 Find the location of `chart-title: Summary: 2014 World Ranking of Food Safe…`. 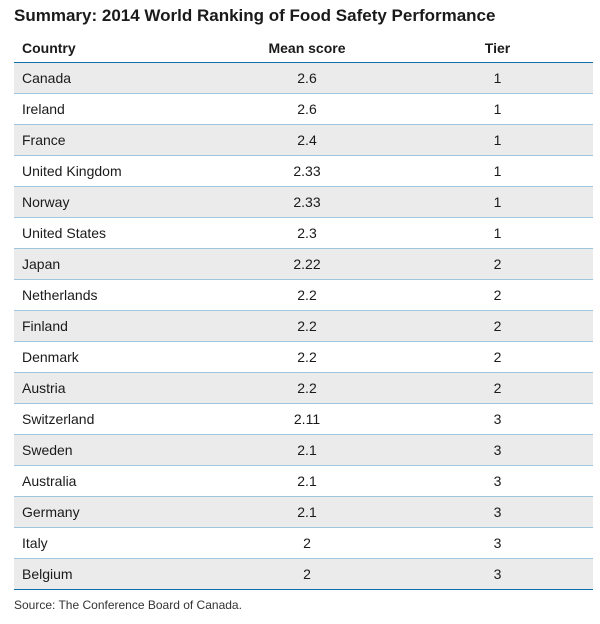

chart-title: Summary: 2014 World Ranking of Food Safe… is located at coordinates (255, 15).